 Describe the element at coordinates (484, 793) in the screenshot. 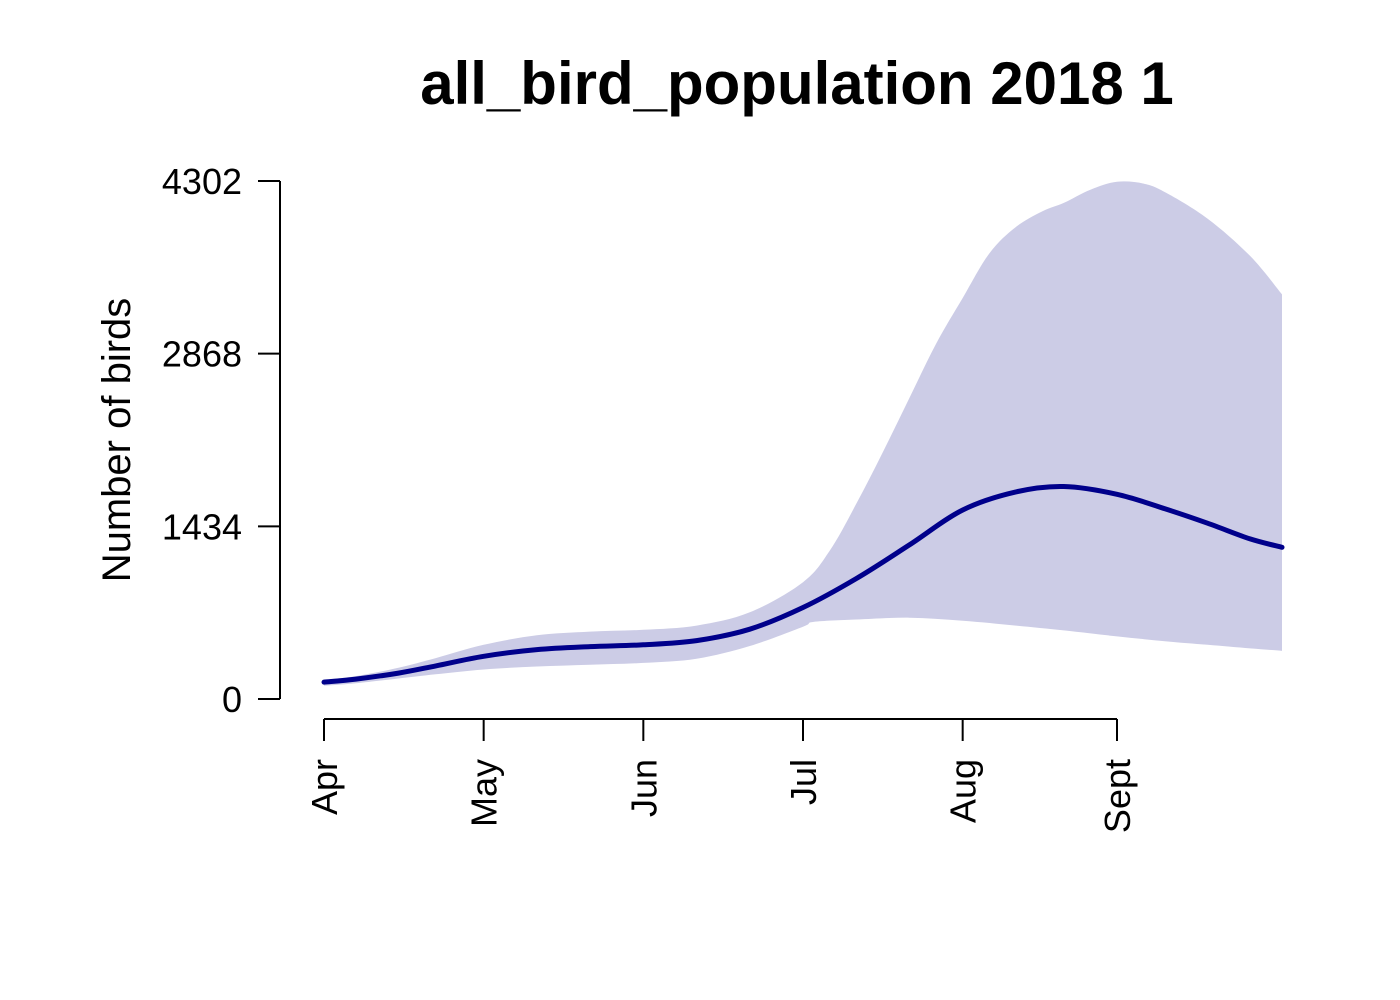

I see `x-tick-label: May` at that location.